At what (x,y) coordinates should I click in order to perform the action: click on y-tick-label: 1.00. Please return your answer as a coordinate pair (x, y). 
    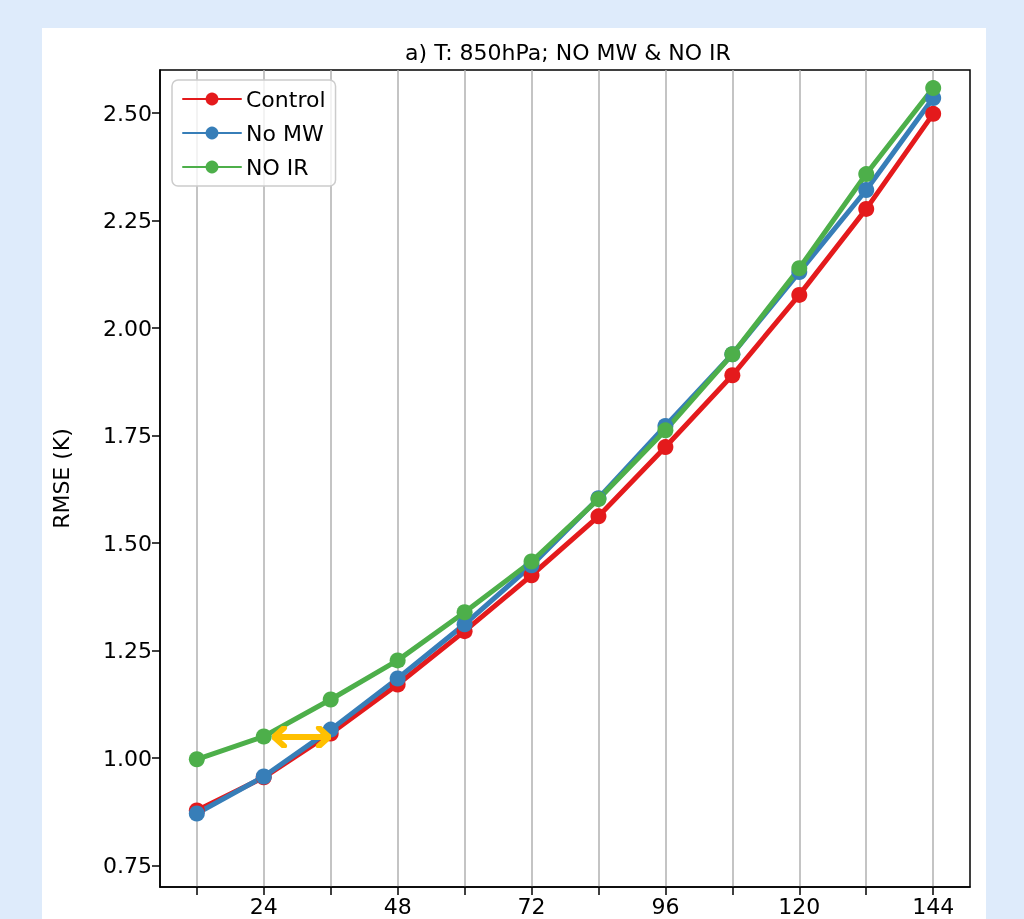
    Looking at the image, I should click on (127, 758).